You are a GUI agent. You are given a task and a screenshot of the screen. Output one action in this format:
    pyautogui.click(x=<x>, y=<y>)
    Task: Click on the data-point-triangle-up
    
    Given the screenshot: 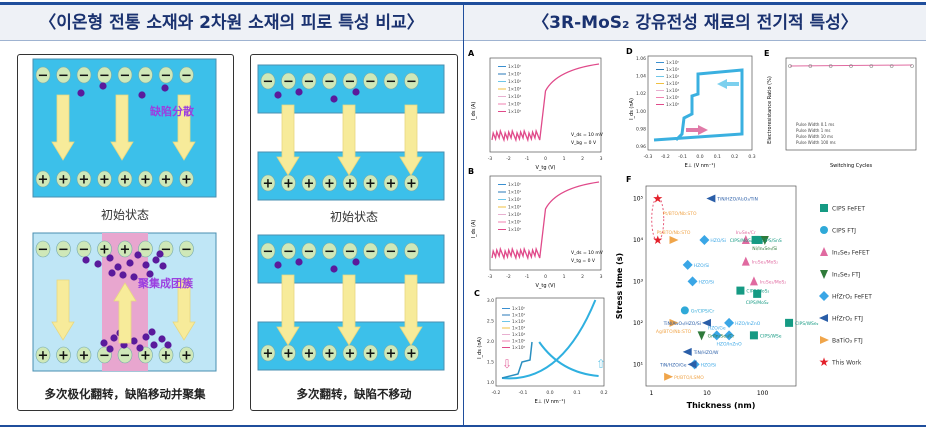 What is the action you would take?
    pyautogui.click(x=745, y=239)
    